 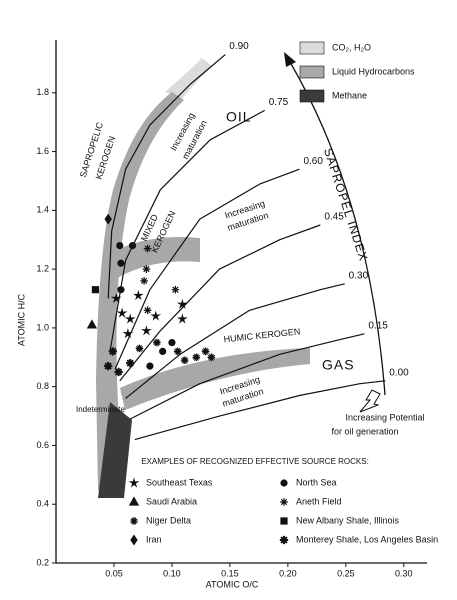 I want to click on index-line-label: 0.60, so click(x=313, y=161).